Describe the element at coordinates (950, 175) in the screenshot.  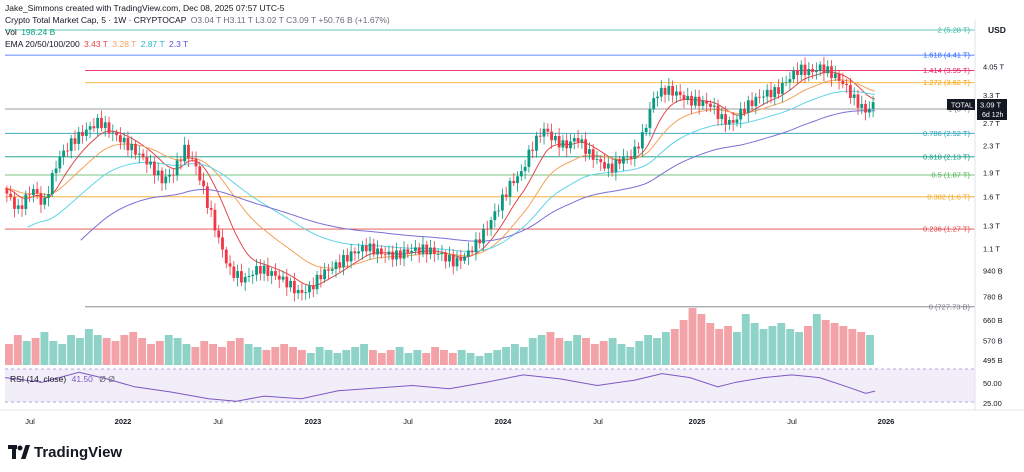
I see `fib-level-label: 0.5 (1.87 T)` at that location.